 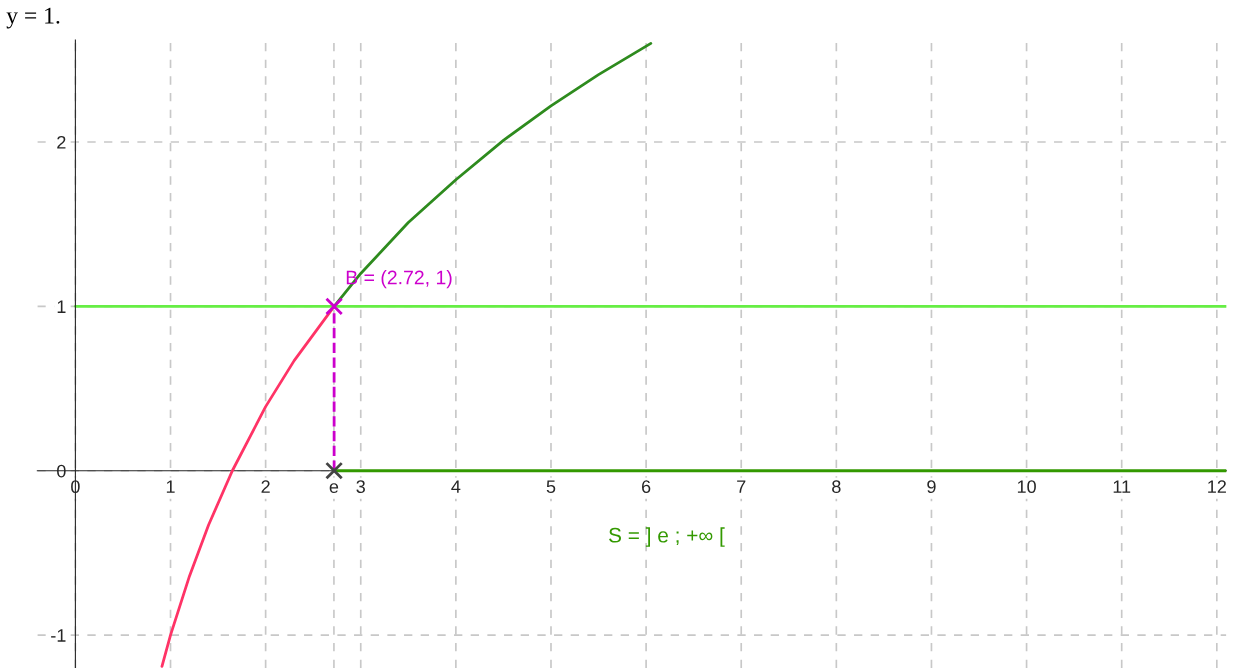 What do you see at coordinates (1122, 486) in the screenshot?
I see `x-tick-label: 11` at bounding box center [1122, 486].